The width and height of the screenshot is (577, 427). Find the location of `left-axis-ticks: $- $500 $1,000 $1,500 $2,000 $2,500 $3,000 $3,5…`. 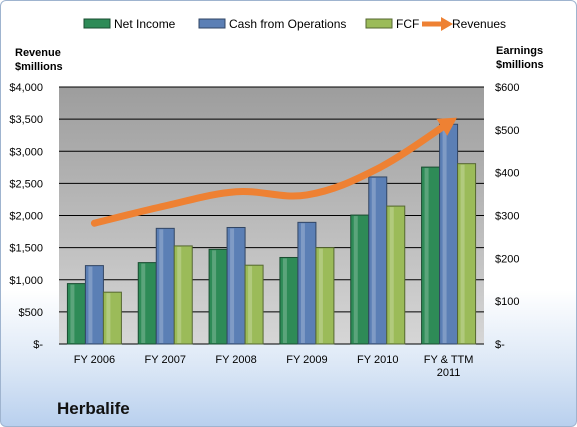

left-axis-ticks: $- $500 $1,000 $1,500 $2,000 $2,500 $3,000 $3,5… is located at coordinates (26, 216).